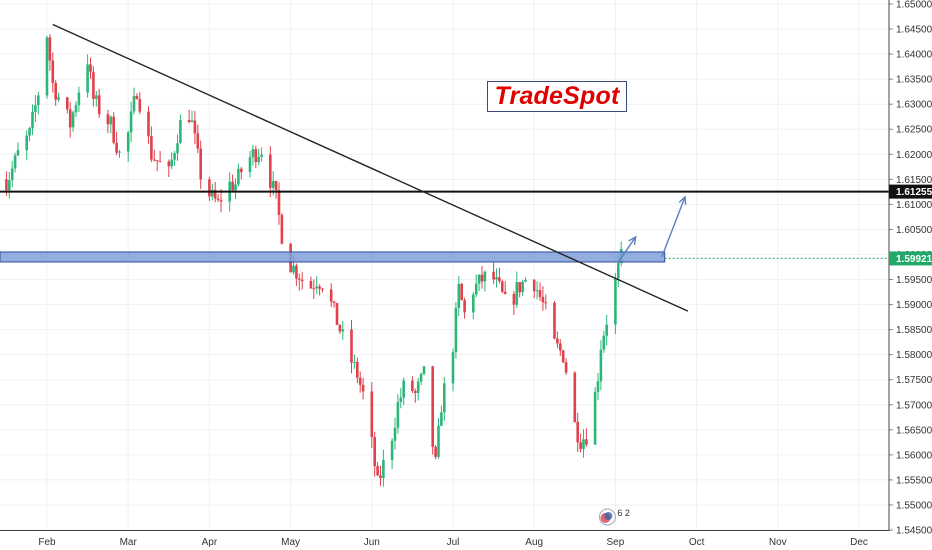 The width and height of the screenshot is (932, 550). What do you see at coordinates (372, 542) in the screenshot?
I see `x-tick-label: Jun` at bounding box center [372, 542].